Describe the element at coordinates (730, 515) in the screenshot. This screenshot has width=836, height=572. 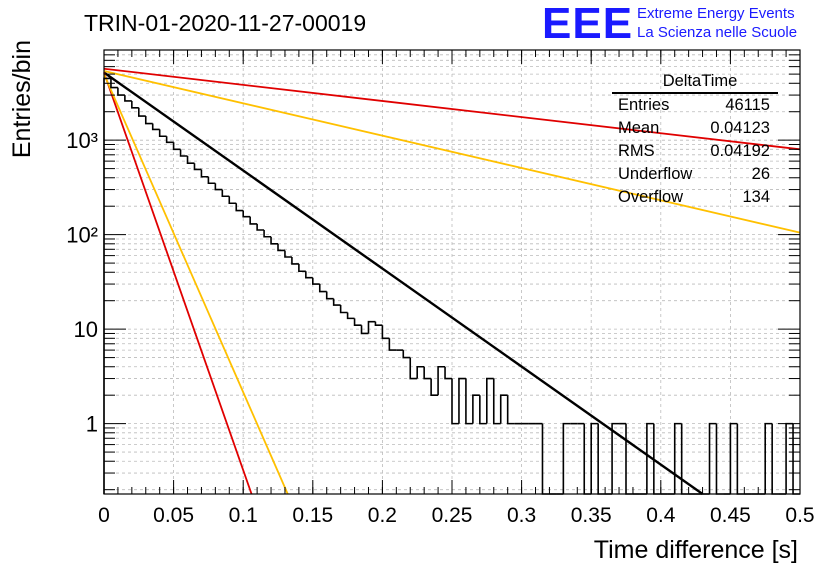
I see `x-tick-label: 0.45` at that location.